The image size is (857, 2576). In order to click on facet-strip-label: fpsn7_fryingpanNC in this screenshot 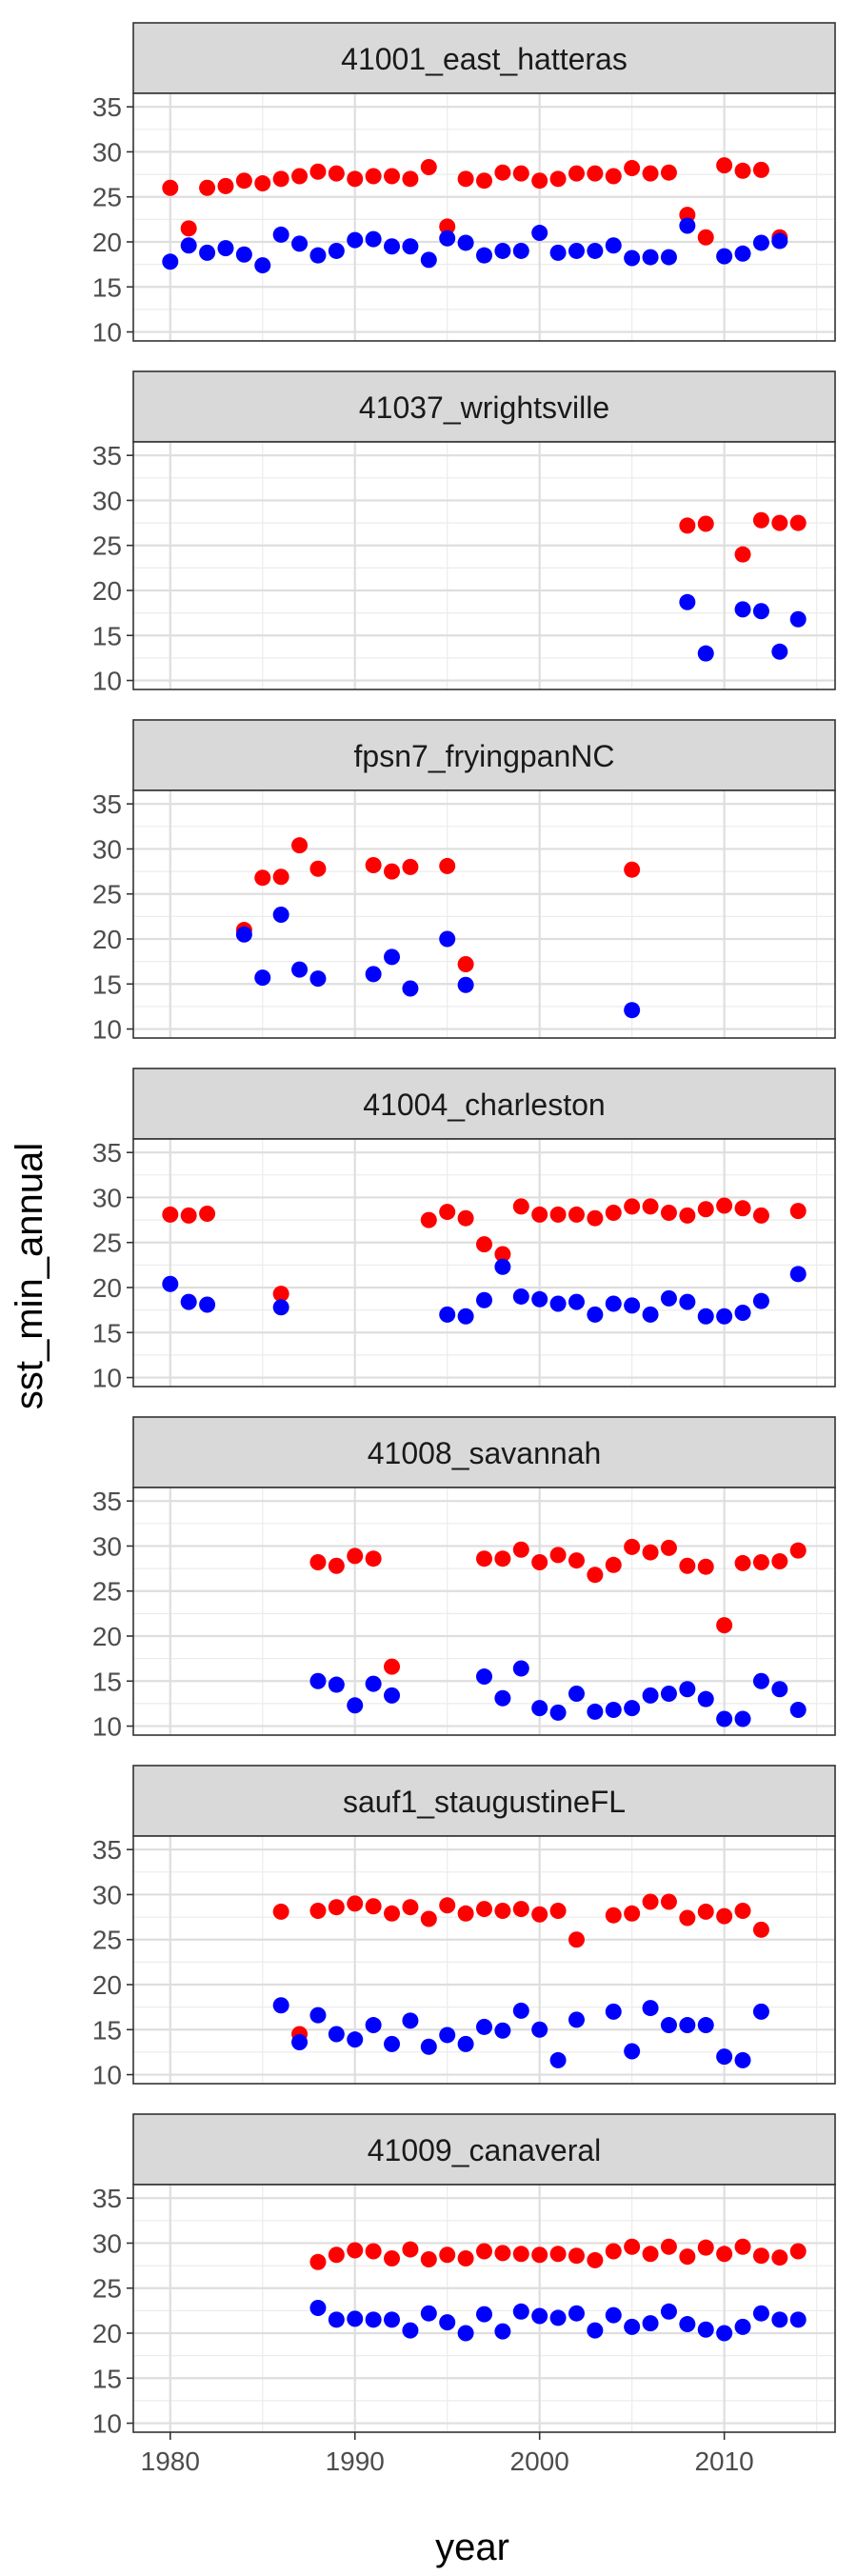, I will do `click(484, 756)`.